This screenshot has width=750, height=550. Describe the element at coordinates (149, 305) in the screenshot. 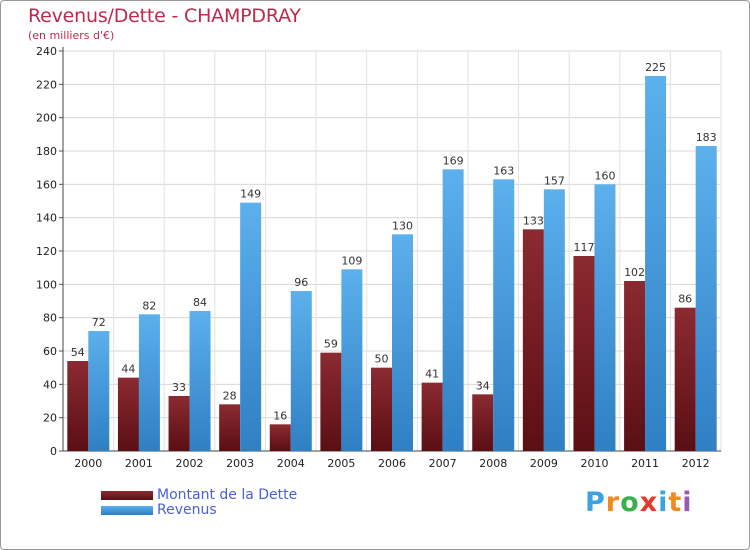

I see `data-label: 82` at that location.